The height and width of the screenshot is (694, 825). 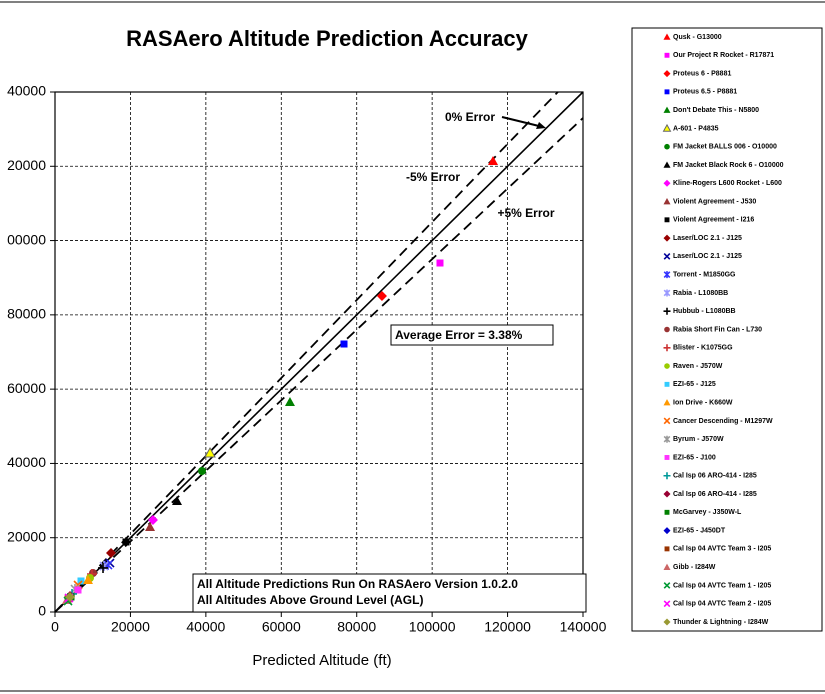 I want to click on legend-label: FM Jacket Black Rock 6 - O10000, so click(x=728, y=165).